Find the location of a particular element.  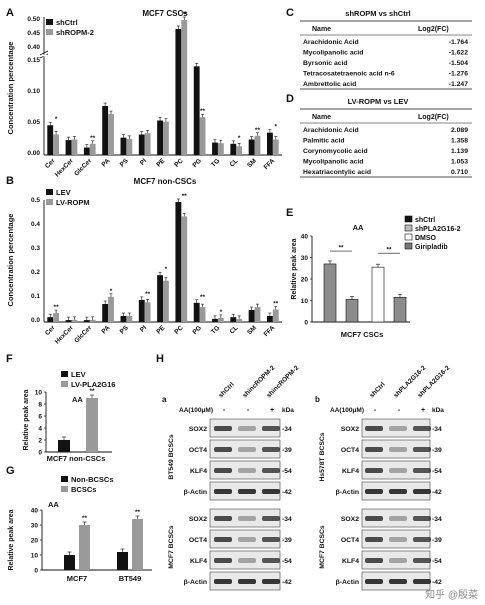

chart-b-xtick-sm: SM is located at coordinates (252, 330).